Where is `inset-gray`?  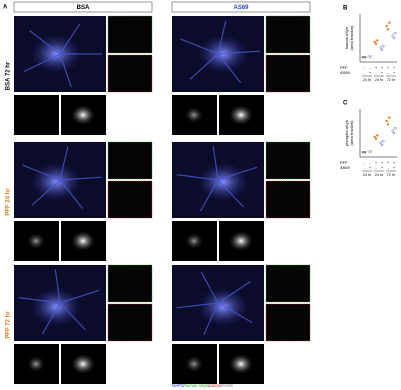
inset-gray is located at coordinates (36, 115).